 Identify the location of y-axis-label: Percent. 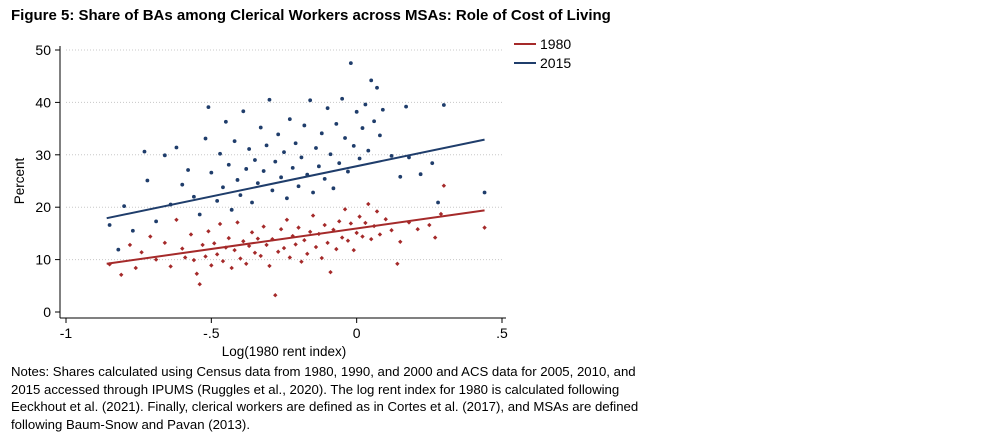
(19, 180).